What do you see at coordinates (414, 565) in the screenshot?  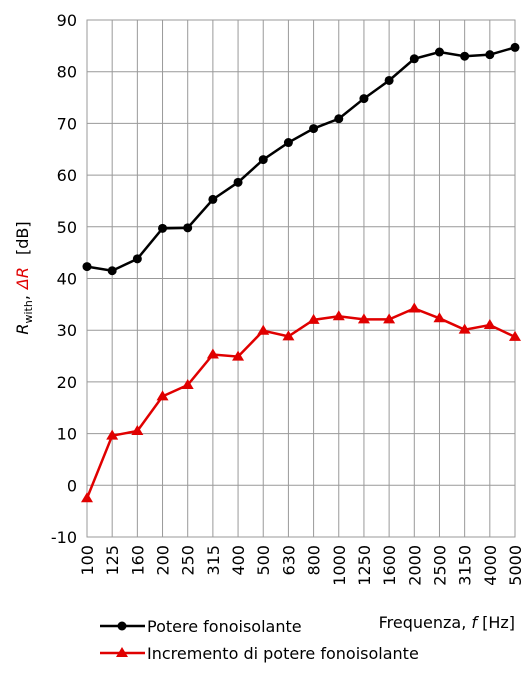 I see `x-tick-label: 2000` at bounding box center [414, 565].